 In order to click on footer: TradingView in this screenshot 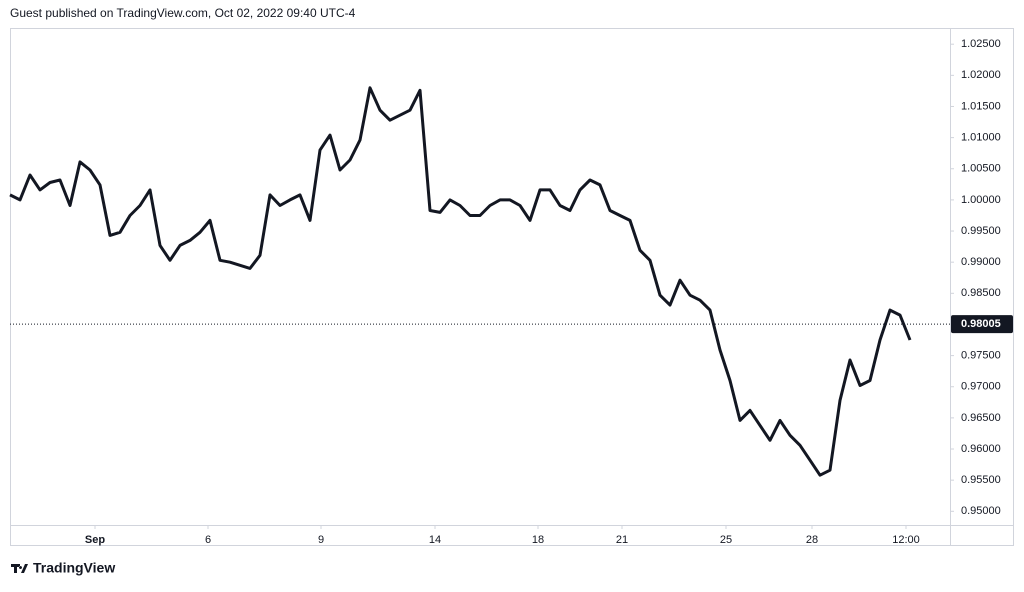, I will do `click(74, 568)`.